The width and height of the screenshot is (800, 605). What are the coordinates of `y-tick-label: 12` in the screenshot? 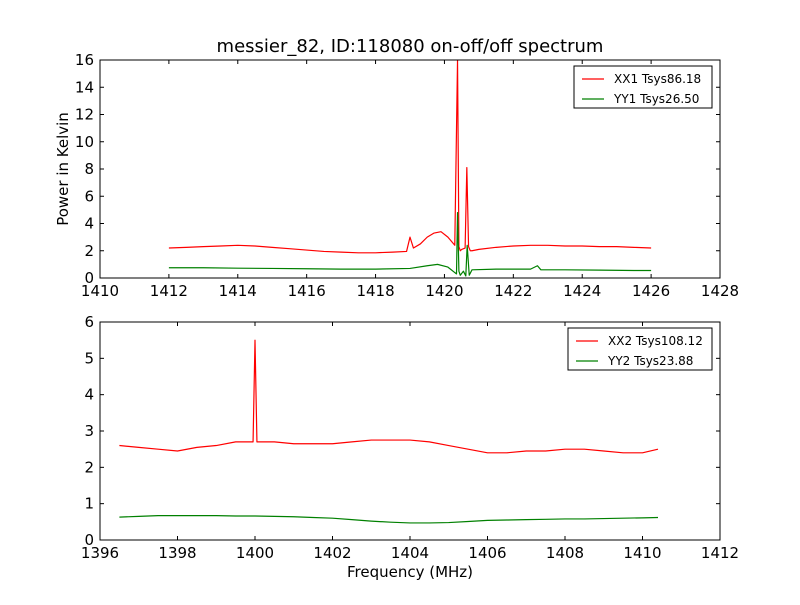 It's located at (84, 115).